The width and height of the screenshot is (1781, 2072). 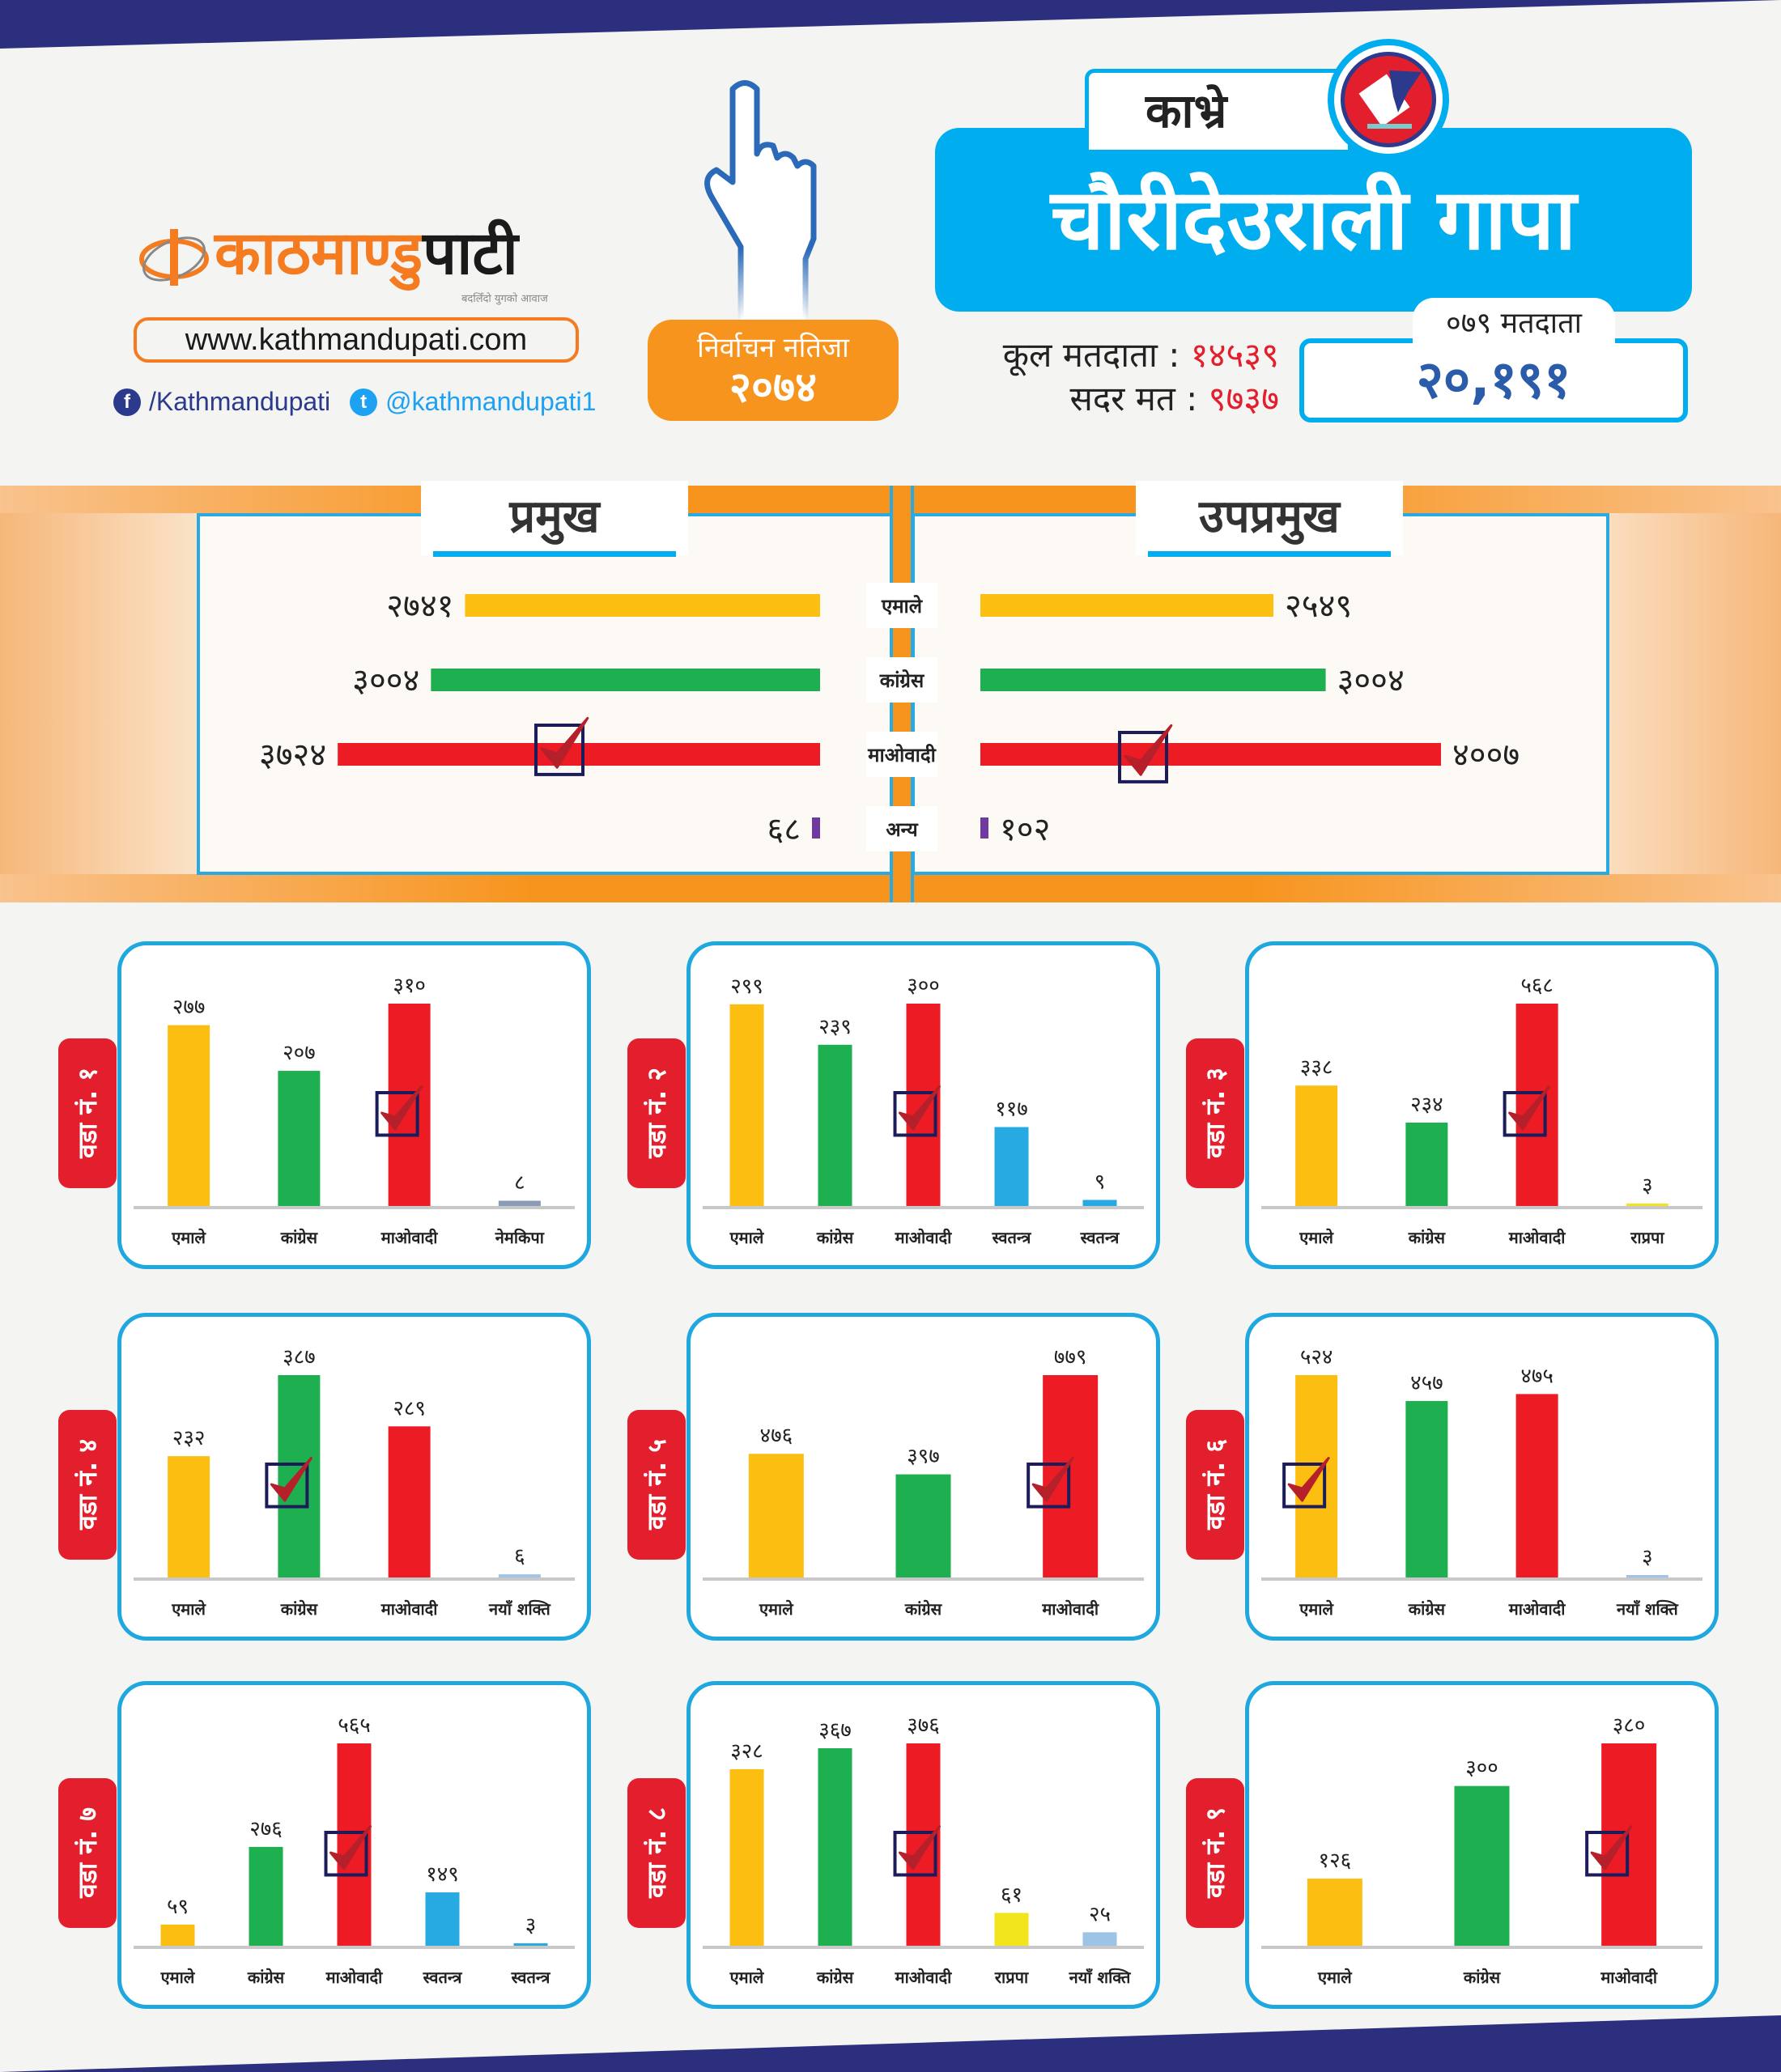 What do you see at coordinates (1537, 986) in the screenshot?
I see `value-label: ५६८` at bounding box center [1537, 986].